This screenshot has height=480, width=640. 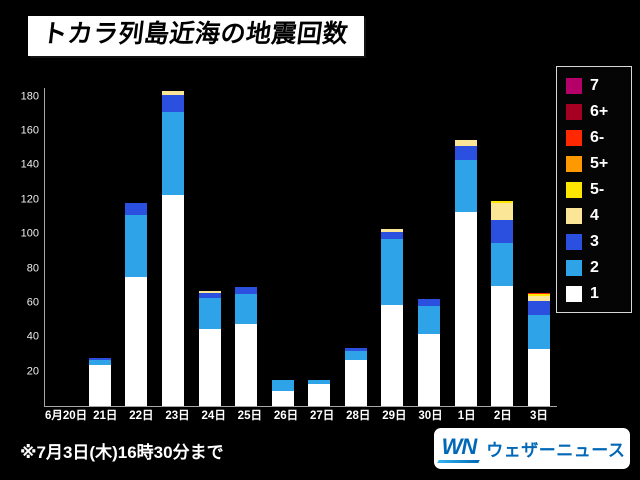 I want to click on y-axis-label: 40, so click(x=32, y=336).